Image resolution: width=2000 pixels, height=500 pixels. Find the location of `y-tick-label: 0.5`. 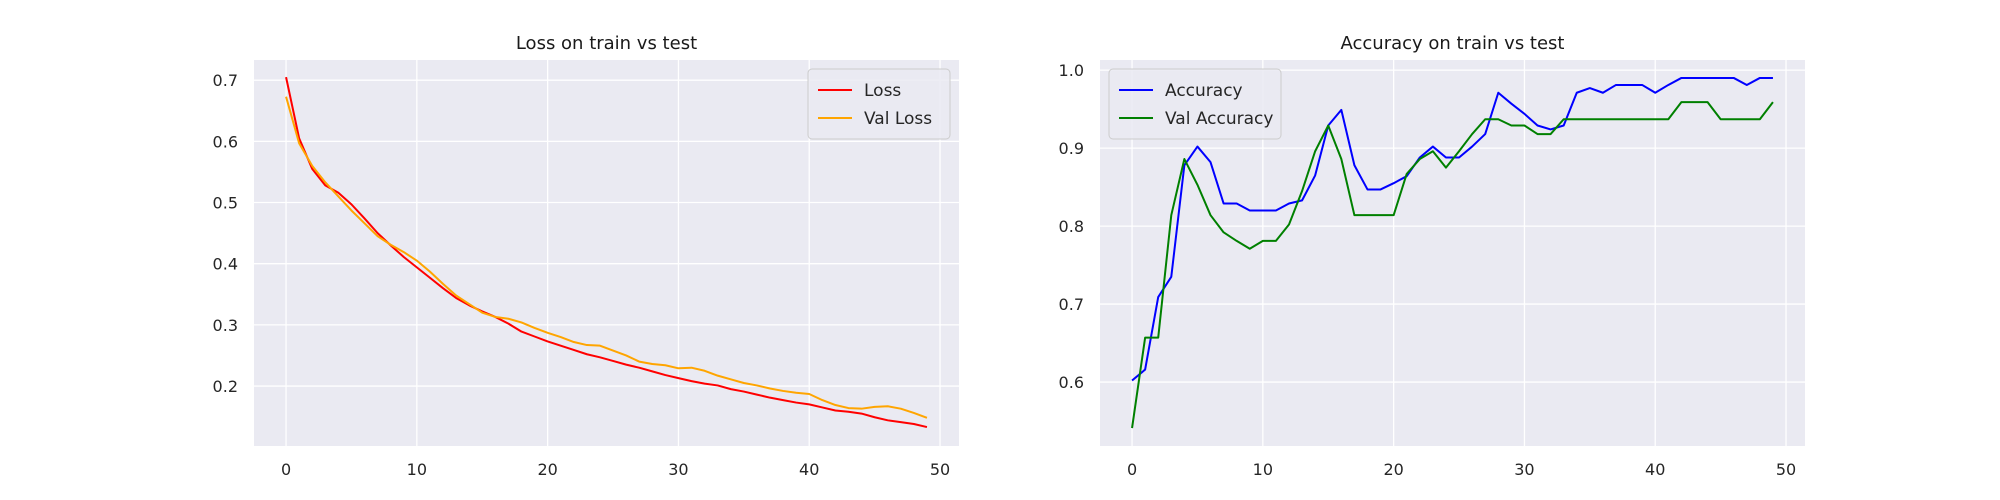

y-tick-label: 0.5 is located at coordinates (225, 203).